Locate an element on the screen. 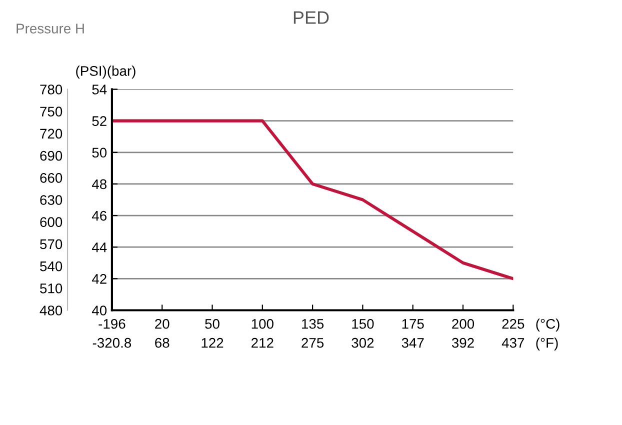 The image size is (622, 425). x-tick-label: 200 392 is located at coordinates (463, 333).